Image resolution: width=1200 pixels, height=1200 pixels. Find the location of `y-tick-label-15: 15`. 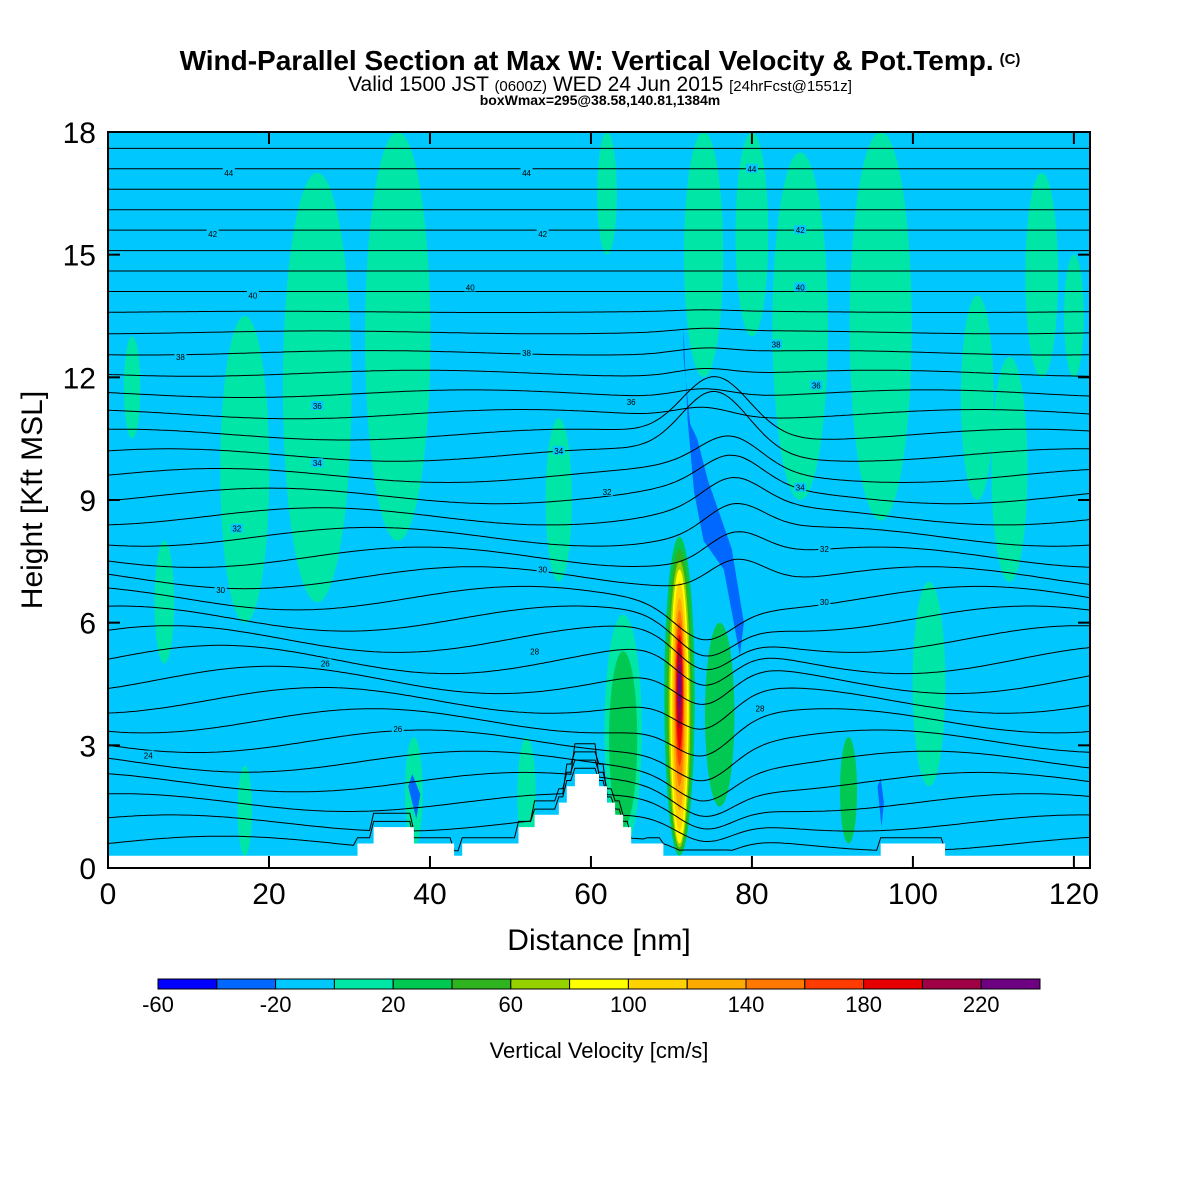

y-tick-label-15: 15 is located at coordinates (79, 256).